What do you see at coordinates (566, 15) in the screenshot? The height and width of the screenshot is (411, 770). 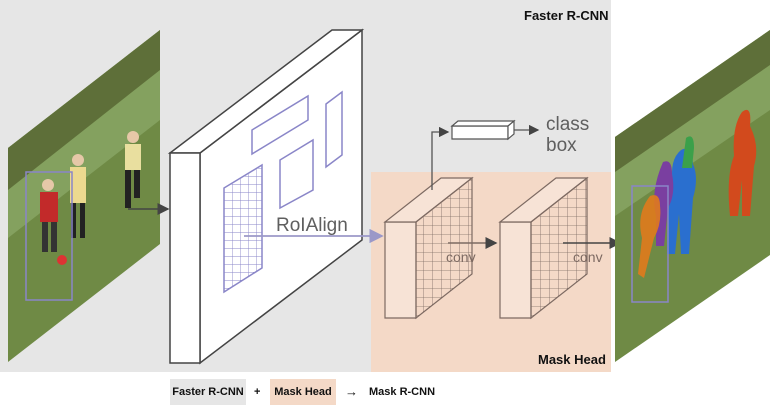 I see `faster-rcnn-region-label: Faster R-CNN` at bounding box center [566, 15].